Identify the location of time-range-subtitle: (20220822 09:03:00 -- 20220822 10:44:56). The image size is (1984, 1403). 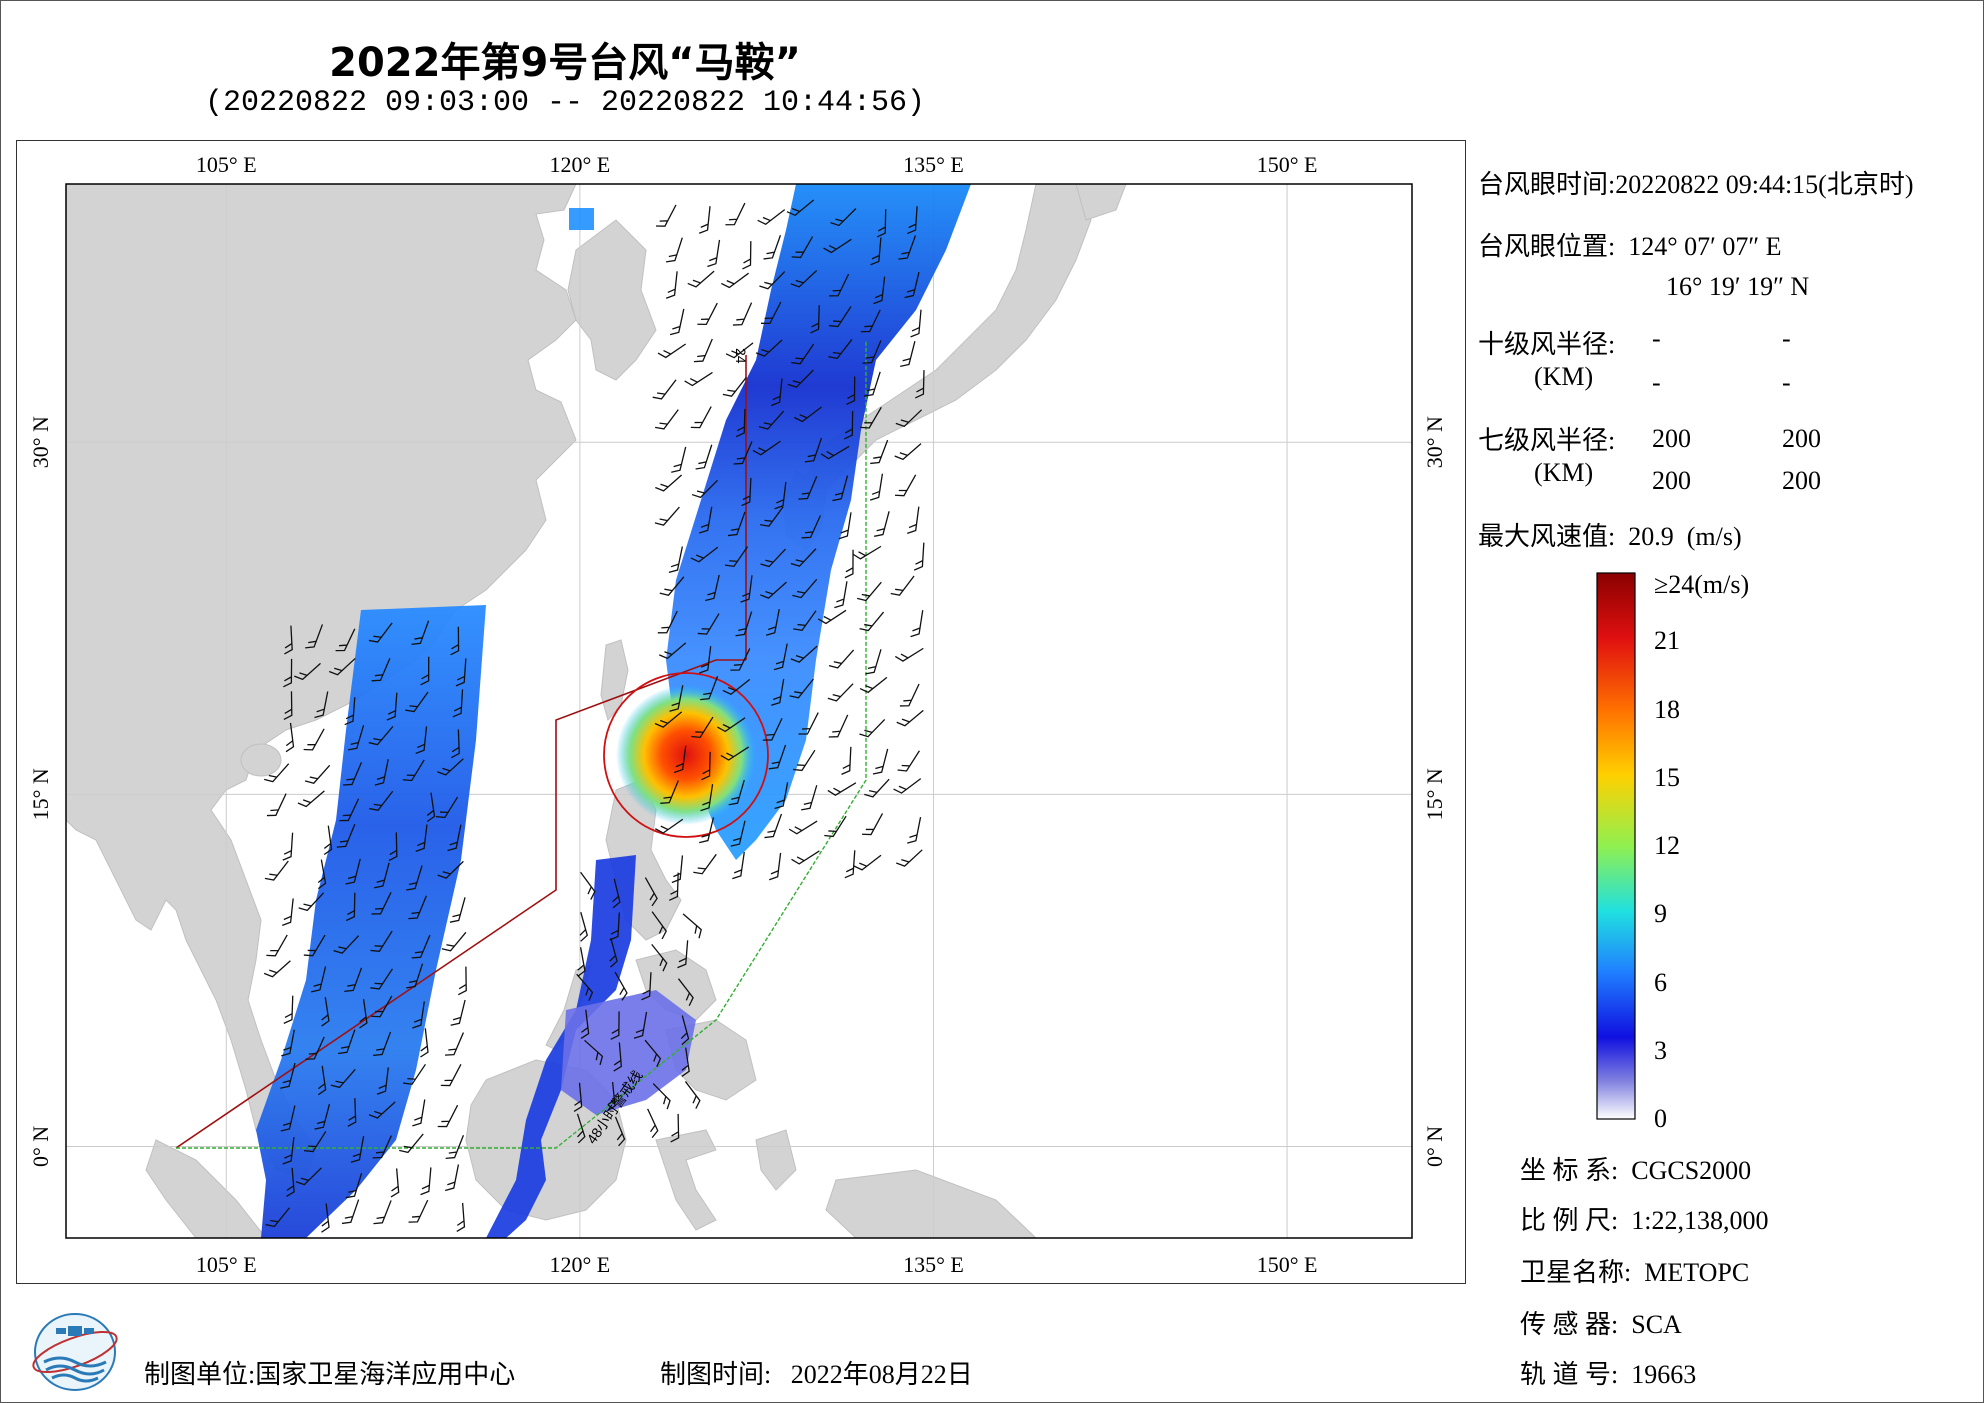
(565, 103).